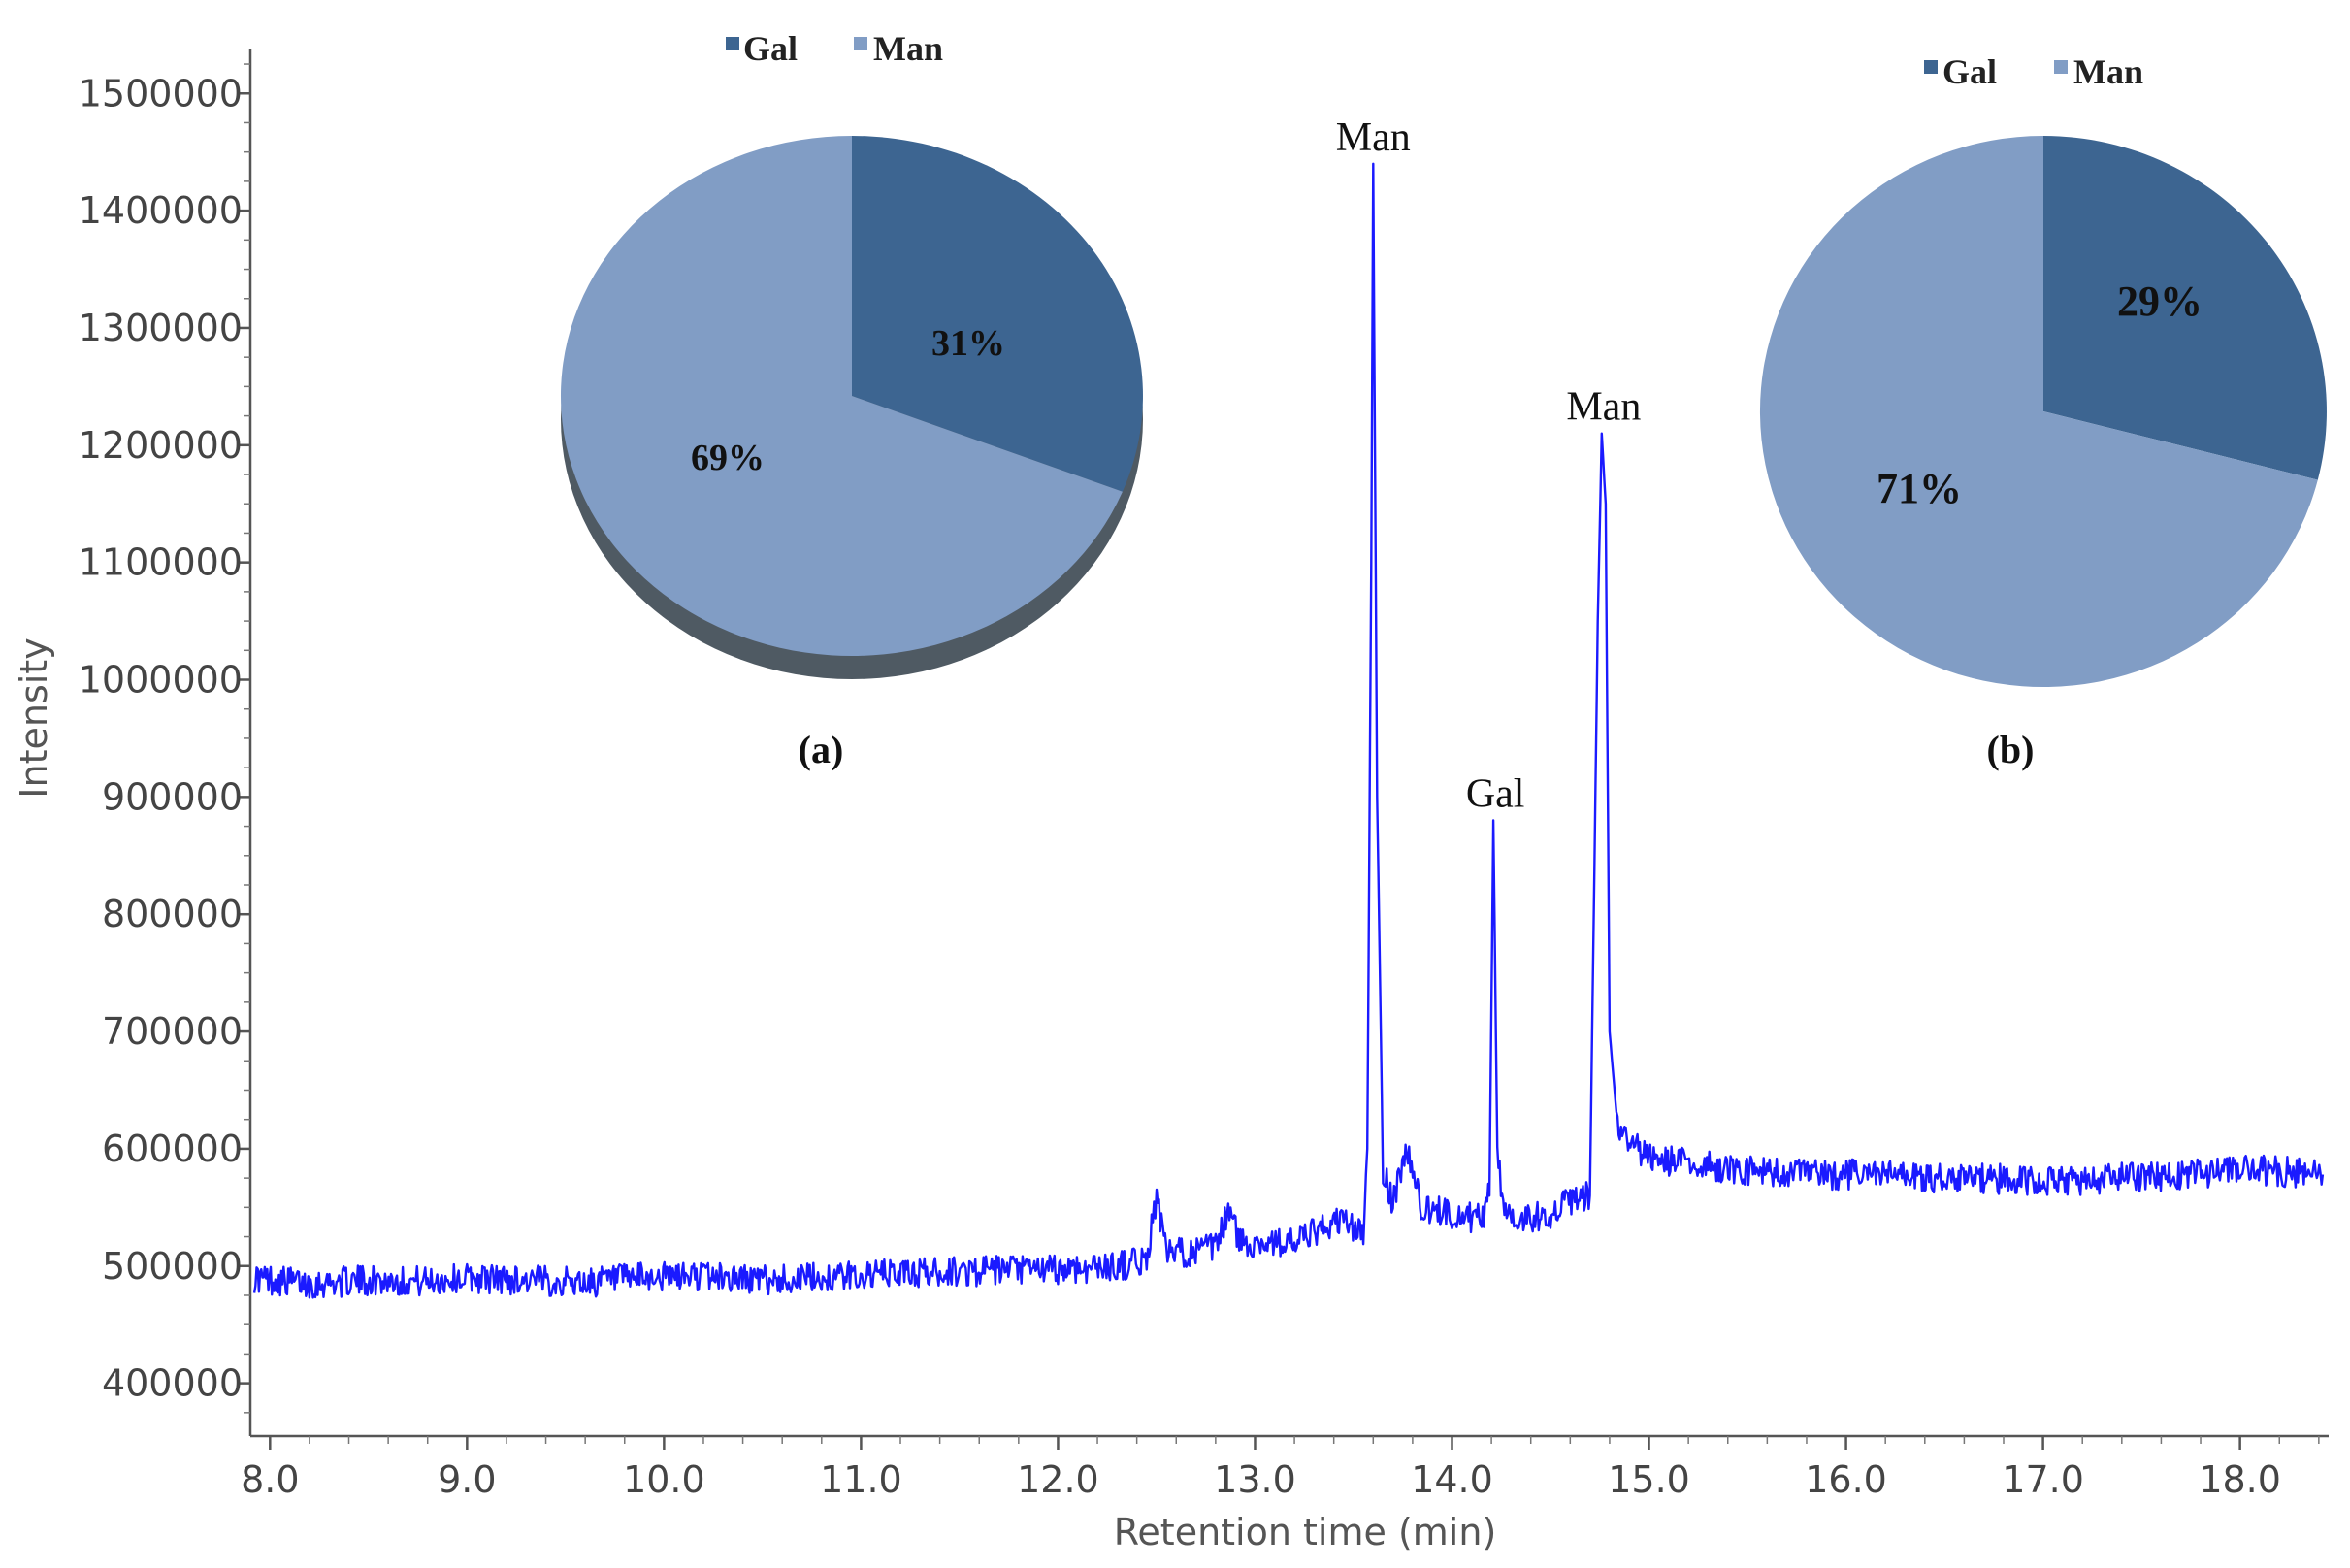 Image resolution: width=2350 pixels, height=1568 pixels. I want to click on pie-a-legend: Gal Man, so click(835, 48).